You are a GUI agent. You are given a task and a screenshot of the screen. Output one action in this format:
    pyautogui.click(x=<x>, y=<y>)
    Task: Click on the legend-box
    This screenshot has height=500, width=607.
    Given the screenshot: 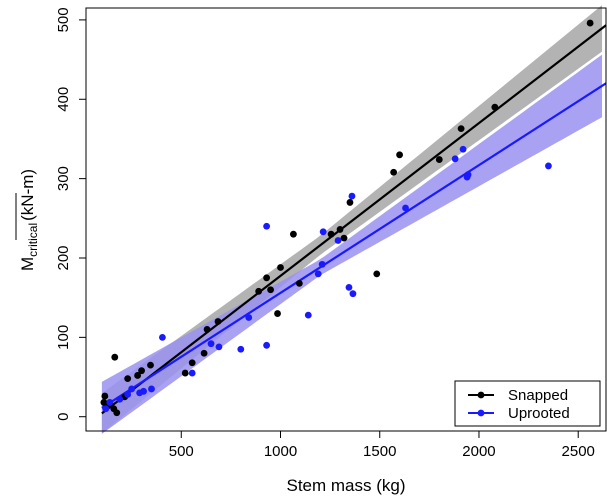 What is the action you would take?
    pyautogui.click(x=527, y=403)
    